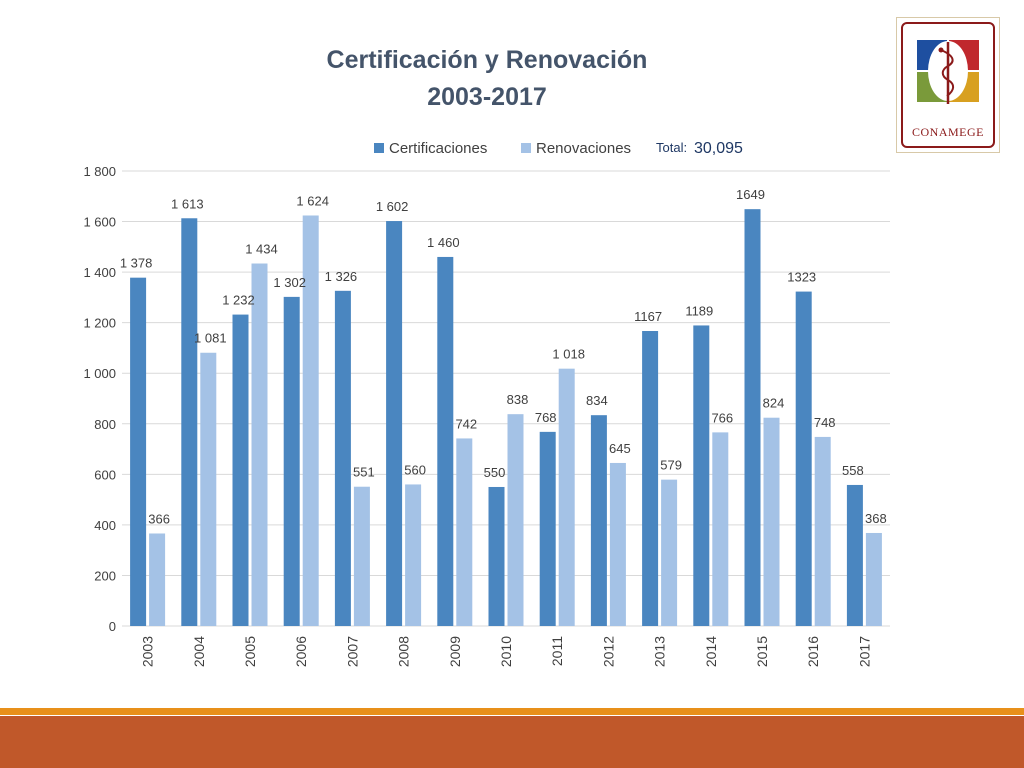 The height and width of the screenshot is (768, 1024). What do you see at coordinates (526, 148) in the screenshot?
I see `legend-swatch-renovaciones` at bounding box center [526, 148].